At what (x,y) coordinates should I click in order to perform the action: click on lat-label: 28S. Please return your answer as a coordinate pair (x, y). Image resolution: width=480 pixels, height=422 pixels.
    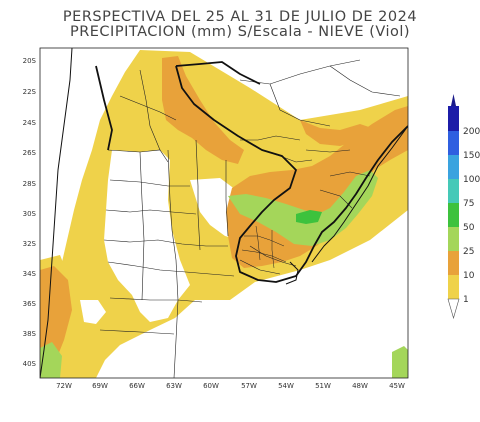
    Looking at the image, I should click on (30, 184).